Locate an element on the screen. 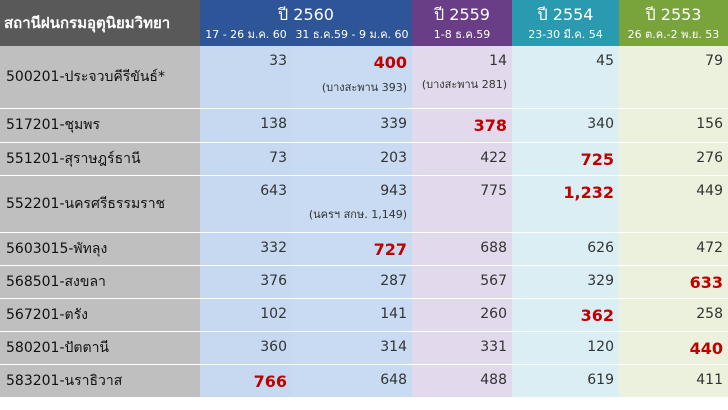  table-row: 580201-ปัตตานี 360 314 331 120 440 is located at coordinates (364, 348).